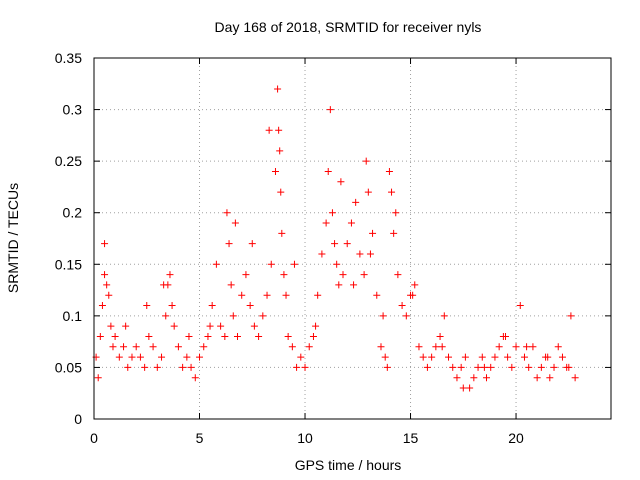 Image resolution: width=640 pixels, height=480 pixels. What do you see at coordinates (516, 438) in the screenshot?
I see `x-tick-label: 20` at bounding box center [516, 438].